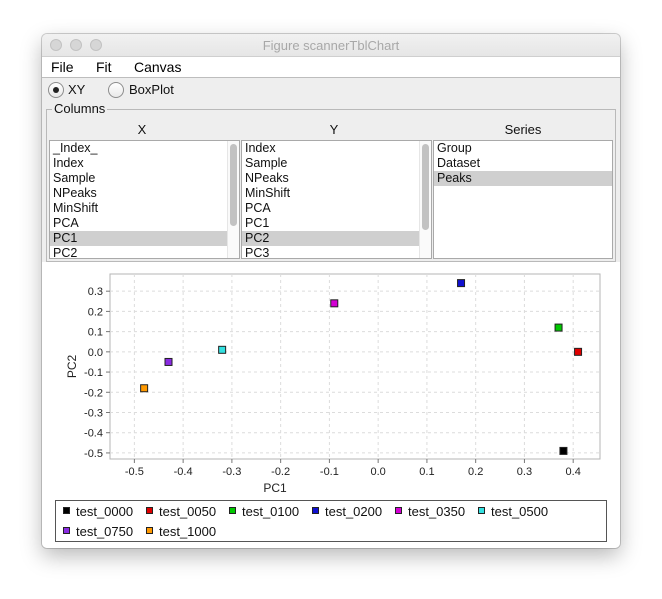  Describe the element at coordinates (158, 67) in the screenshot. I see `menu-canvas: Canvas` at that location.